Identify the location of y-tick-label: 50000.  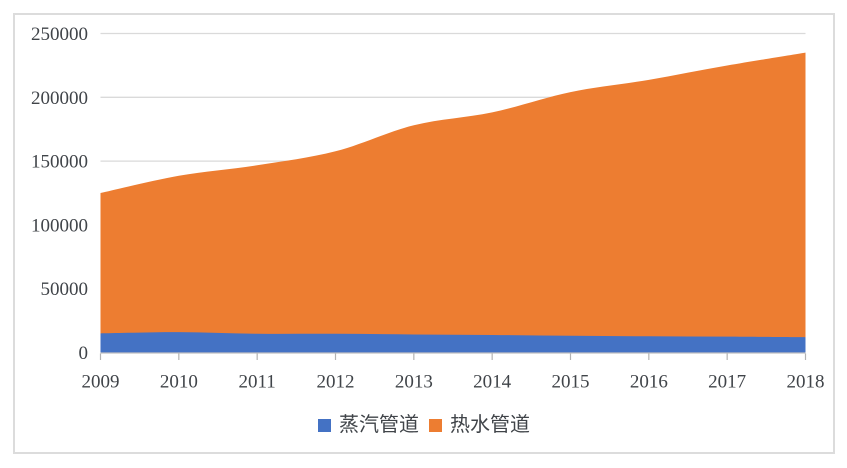
(65, 289).